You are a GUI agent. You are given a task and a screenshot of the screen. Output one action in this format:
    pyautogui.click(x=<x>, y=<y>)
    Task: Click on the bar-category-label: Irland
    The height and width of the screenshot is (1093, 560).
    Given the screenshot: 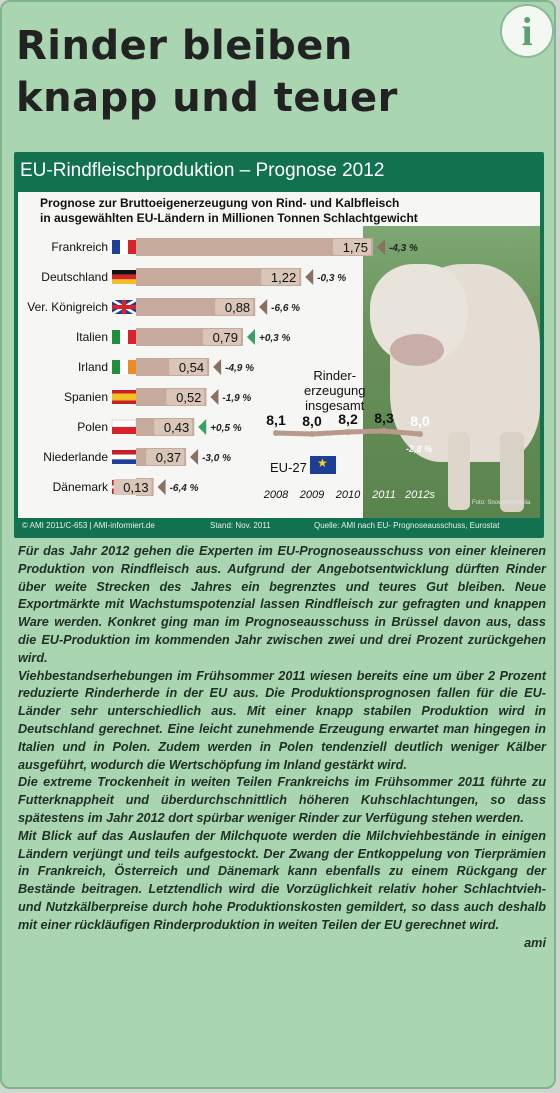 What is the action you would take?
    pyautogui.click(x=93, y=367)
    